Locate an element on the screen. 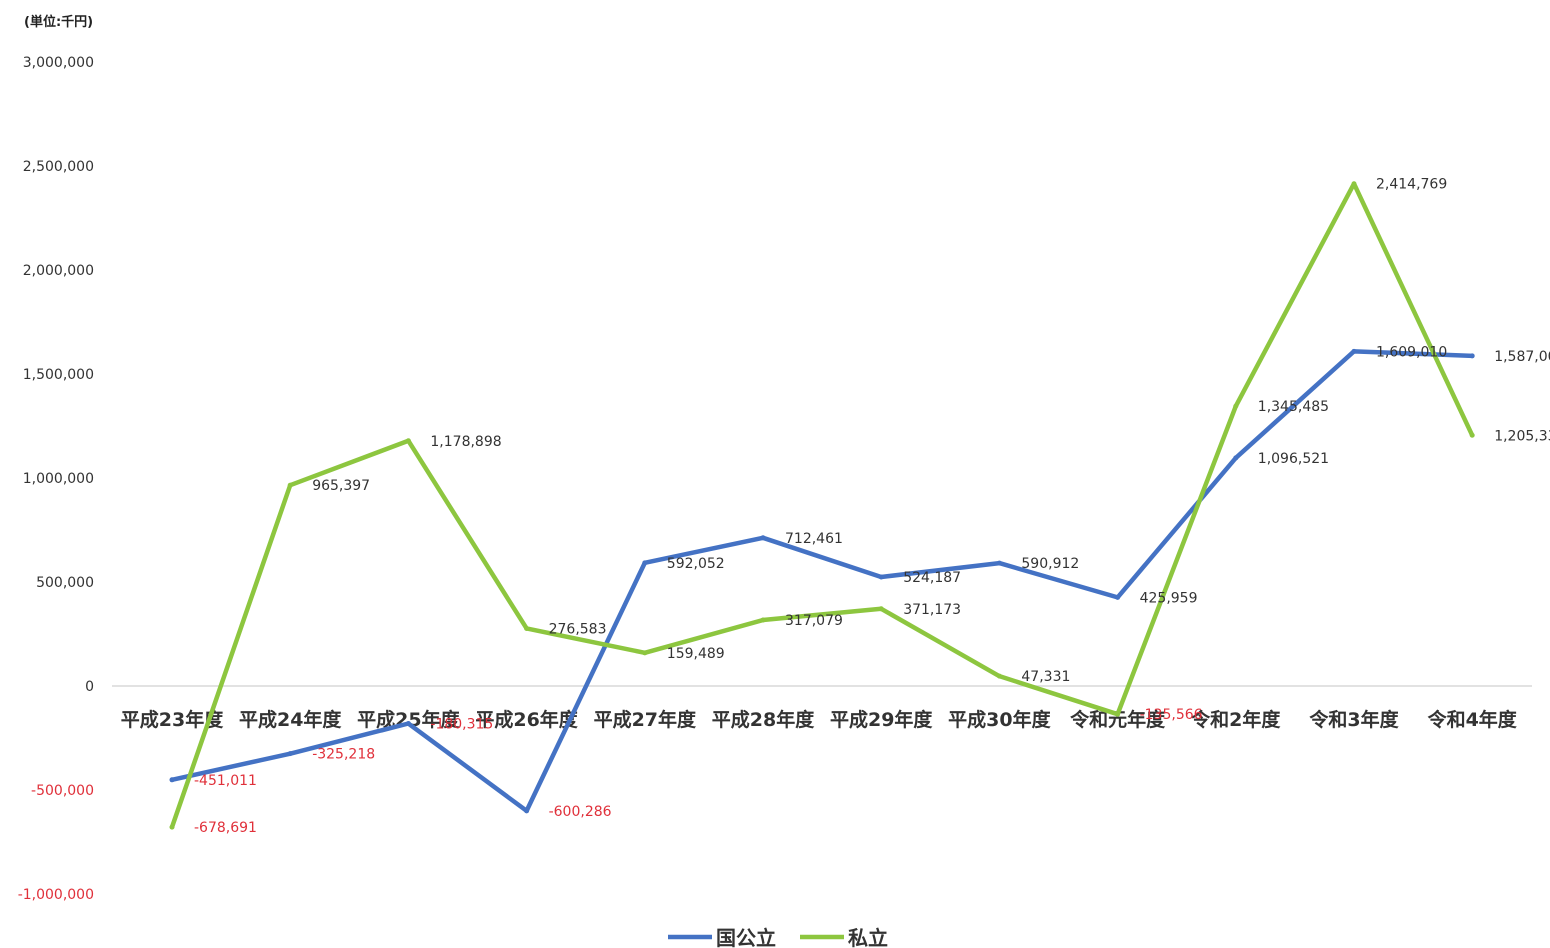 This screenshot has height=948, width=1550. data-label: 1,178,898 is located at coordinates (465, 442).